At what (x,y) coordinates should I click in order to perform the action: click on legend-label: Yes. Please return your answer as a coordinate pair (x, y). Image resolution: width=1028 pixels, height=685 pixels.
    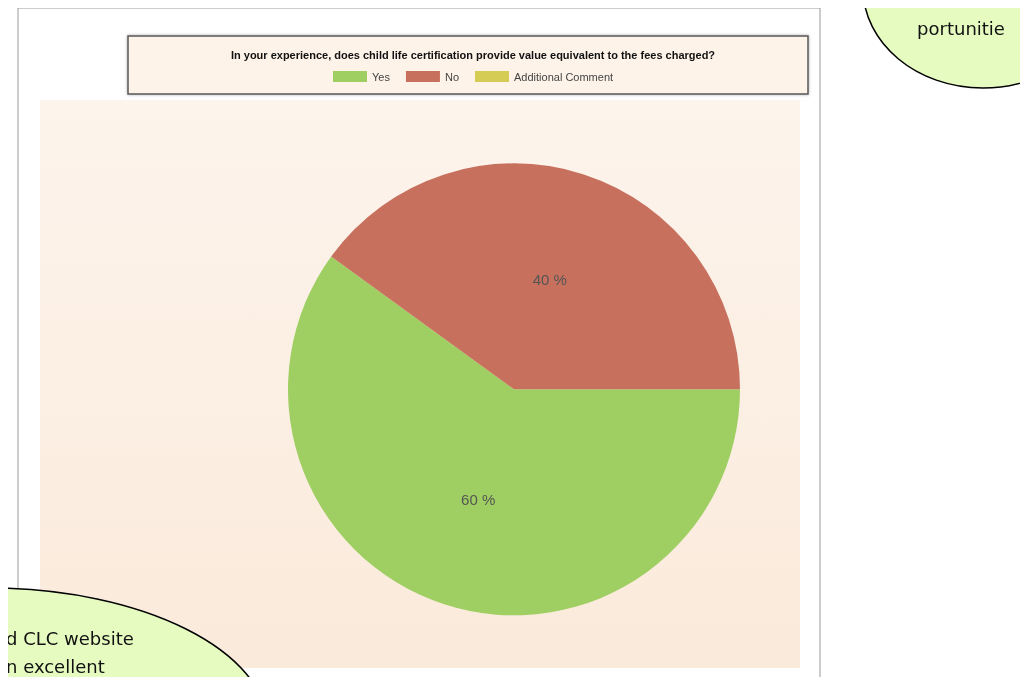
    Looking at the image, I should click on (381, 76).